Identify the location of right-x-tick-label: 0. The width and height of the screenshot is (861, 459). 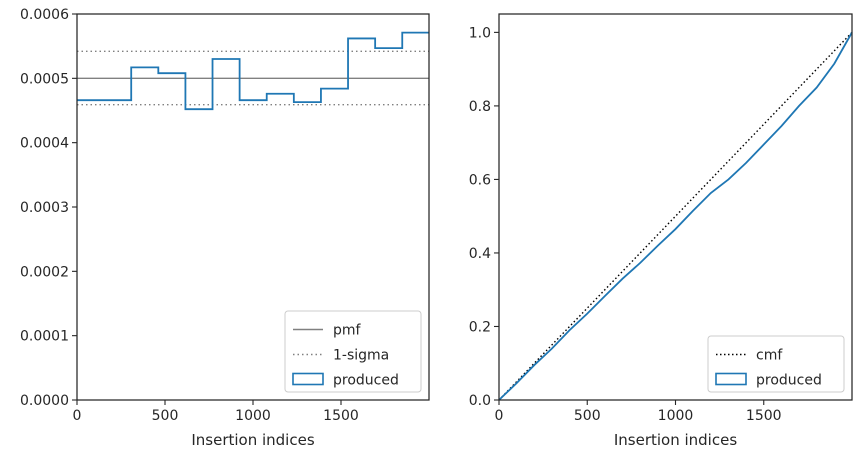
(499, 416).